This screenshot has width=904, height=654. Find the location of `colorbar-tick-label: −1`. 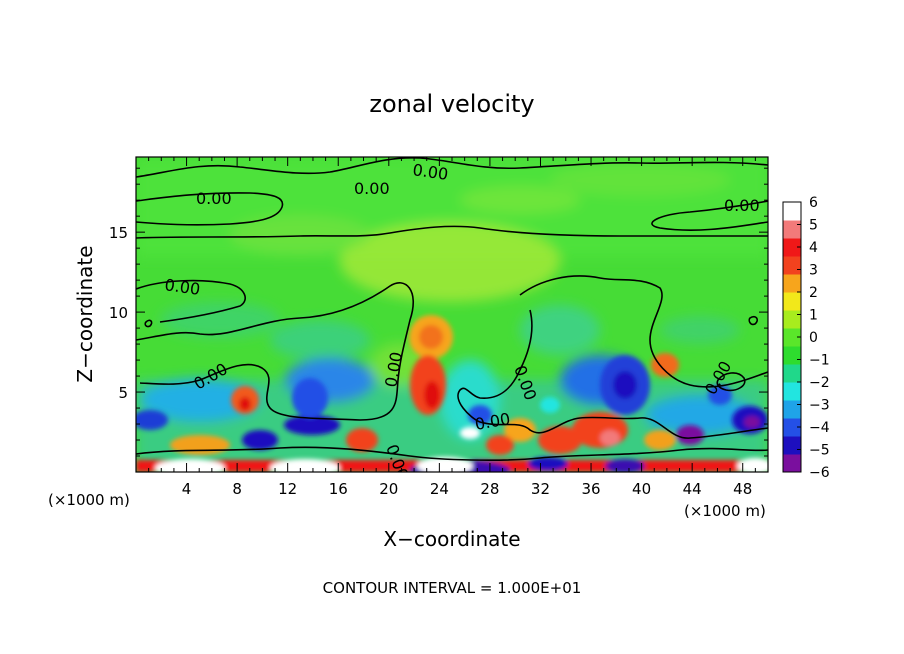

colorbar-tick-label: −1 is located at coordinates (819, 361).